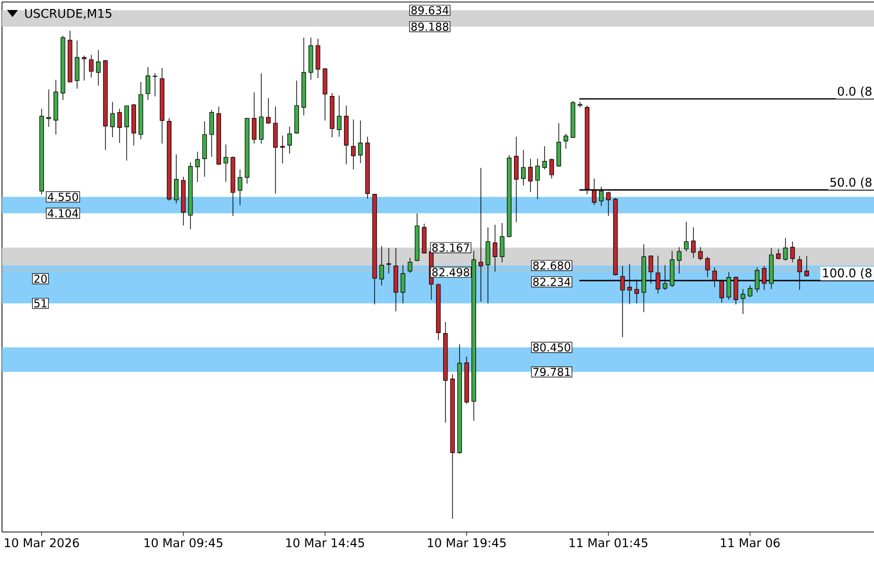 Image resolution: width=874 pixels, height=562 pixels. Describe the element at coordinates (551, 265) in the screenshot. I see `y-tick-label: 82.680` at that location.